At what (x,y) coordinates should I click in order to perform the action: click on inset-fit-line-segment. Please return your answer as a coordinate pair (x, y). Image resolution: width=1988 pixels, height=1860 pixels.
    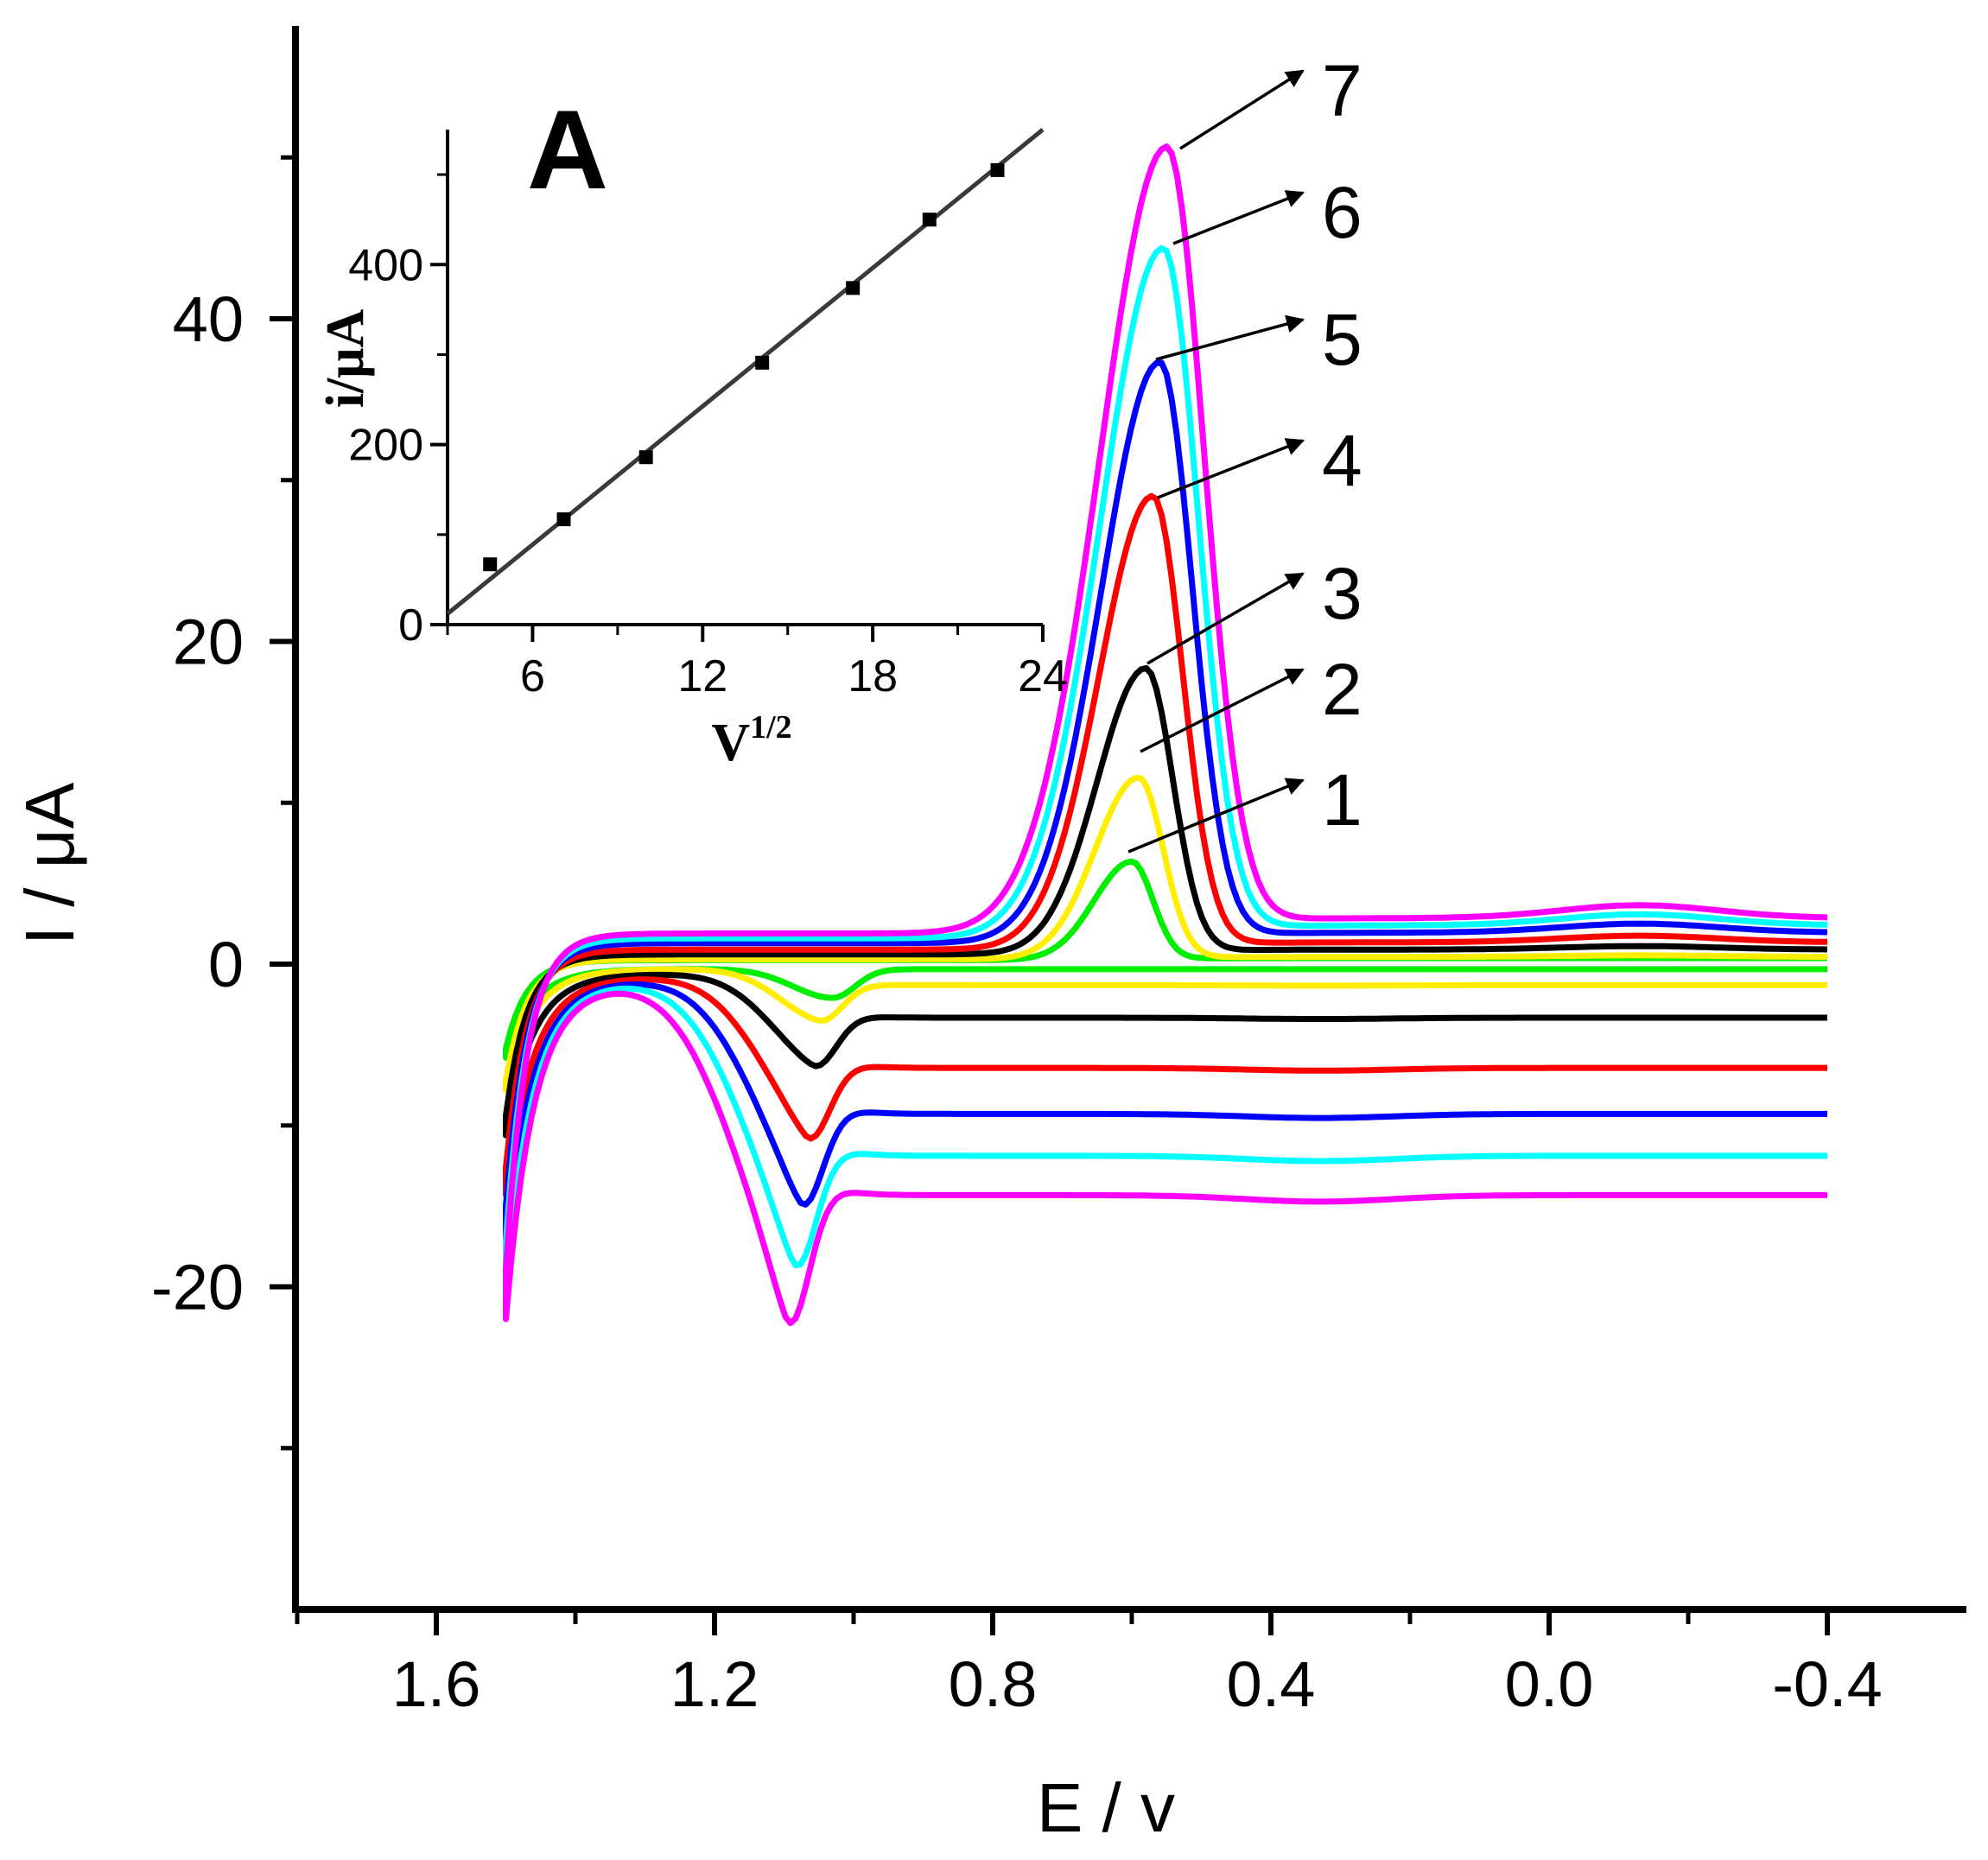
    Looking at the image, I should click on (745, 372).